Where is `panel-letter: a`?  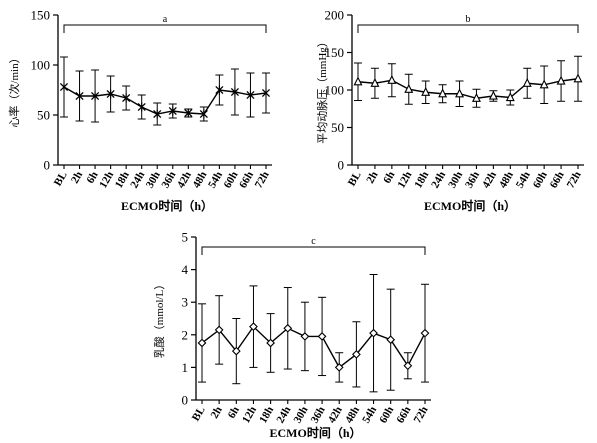 panel-letter: a is located at coordinates (165, 19).